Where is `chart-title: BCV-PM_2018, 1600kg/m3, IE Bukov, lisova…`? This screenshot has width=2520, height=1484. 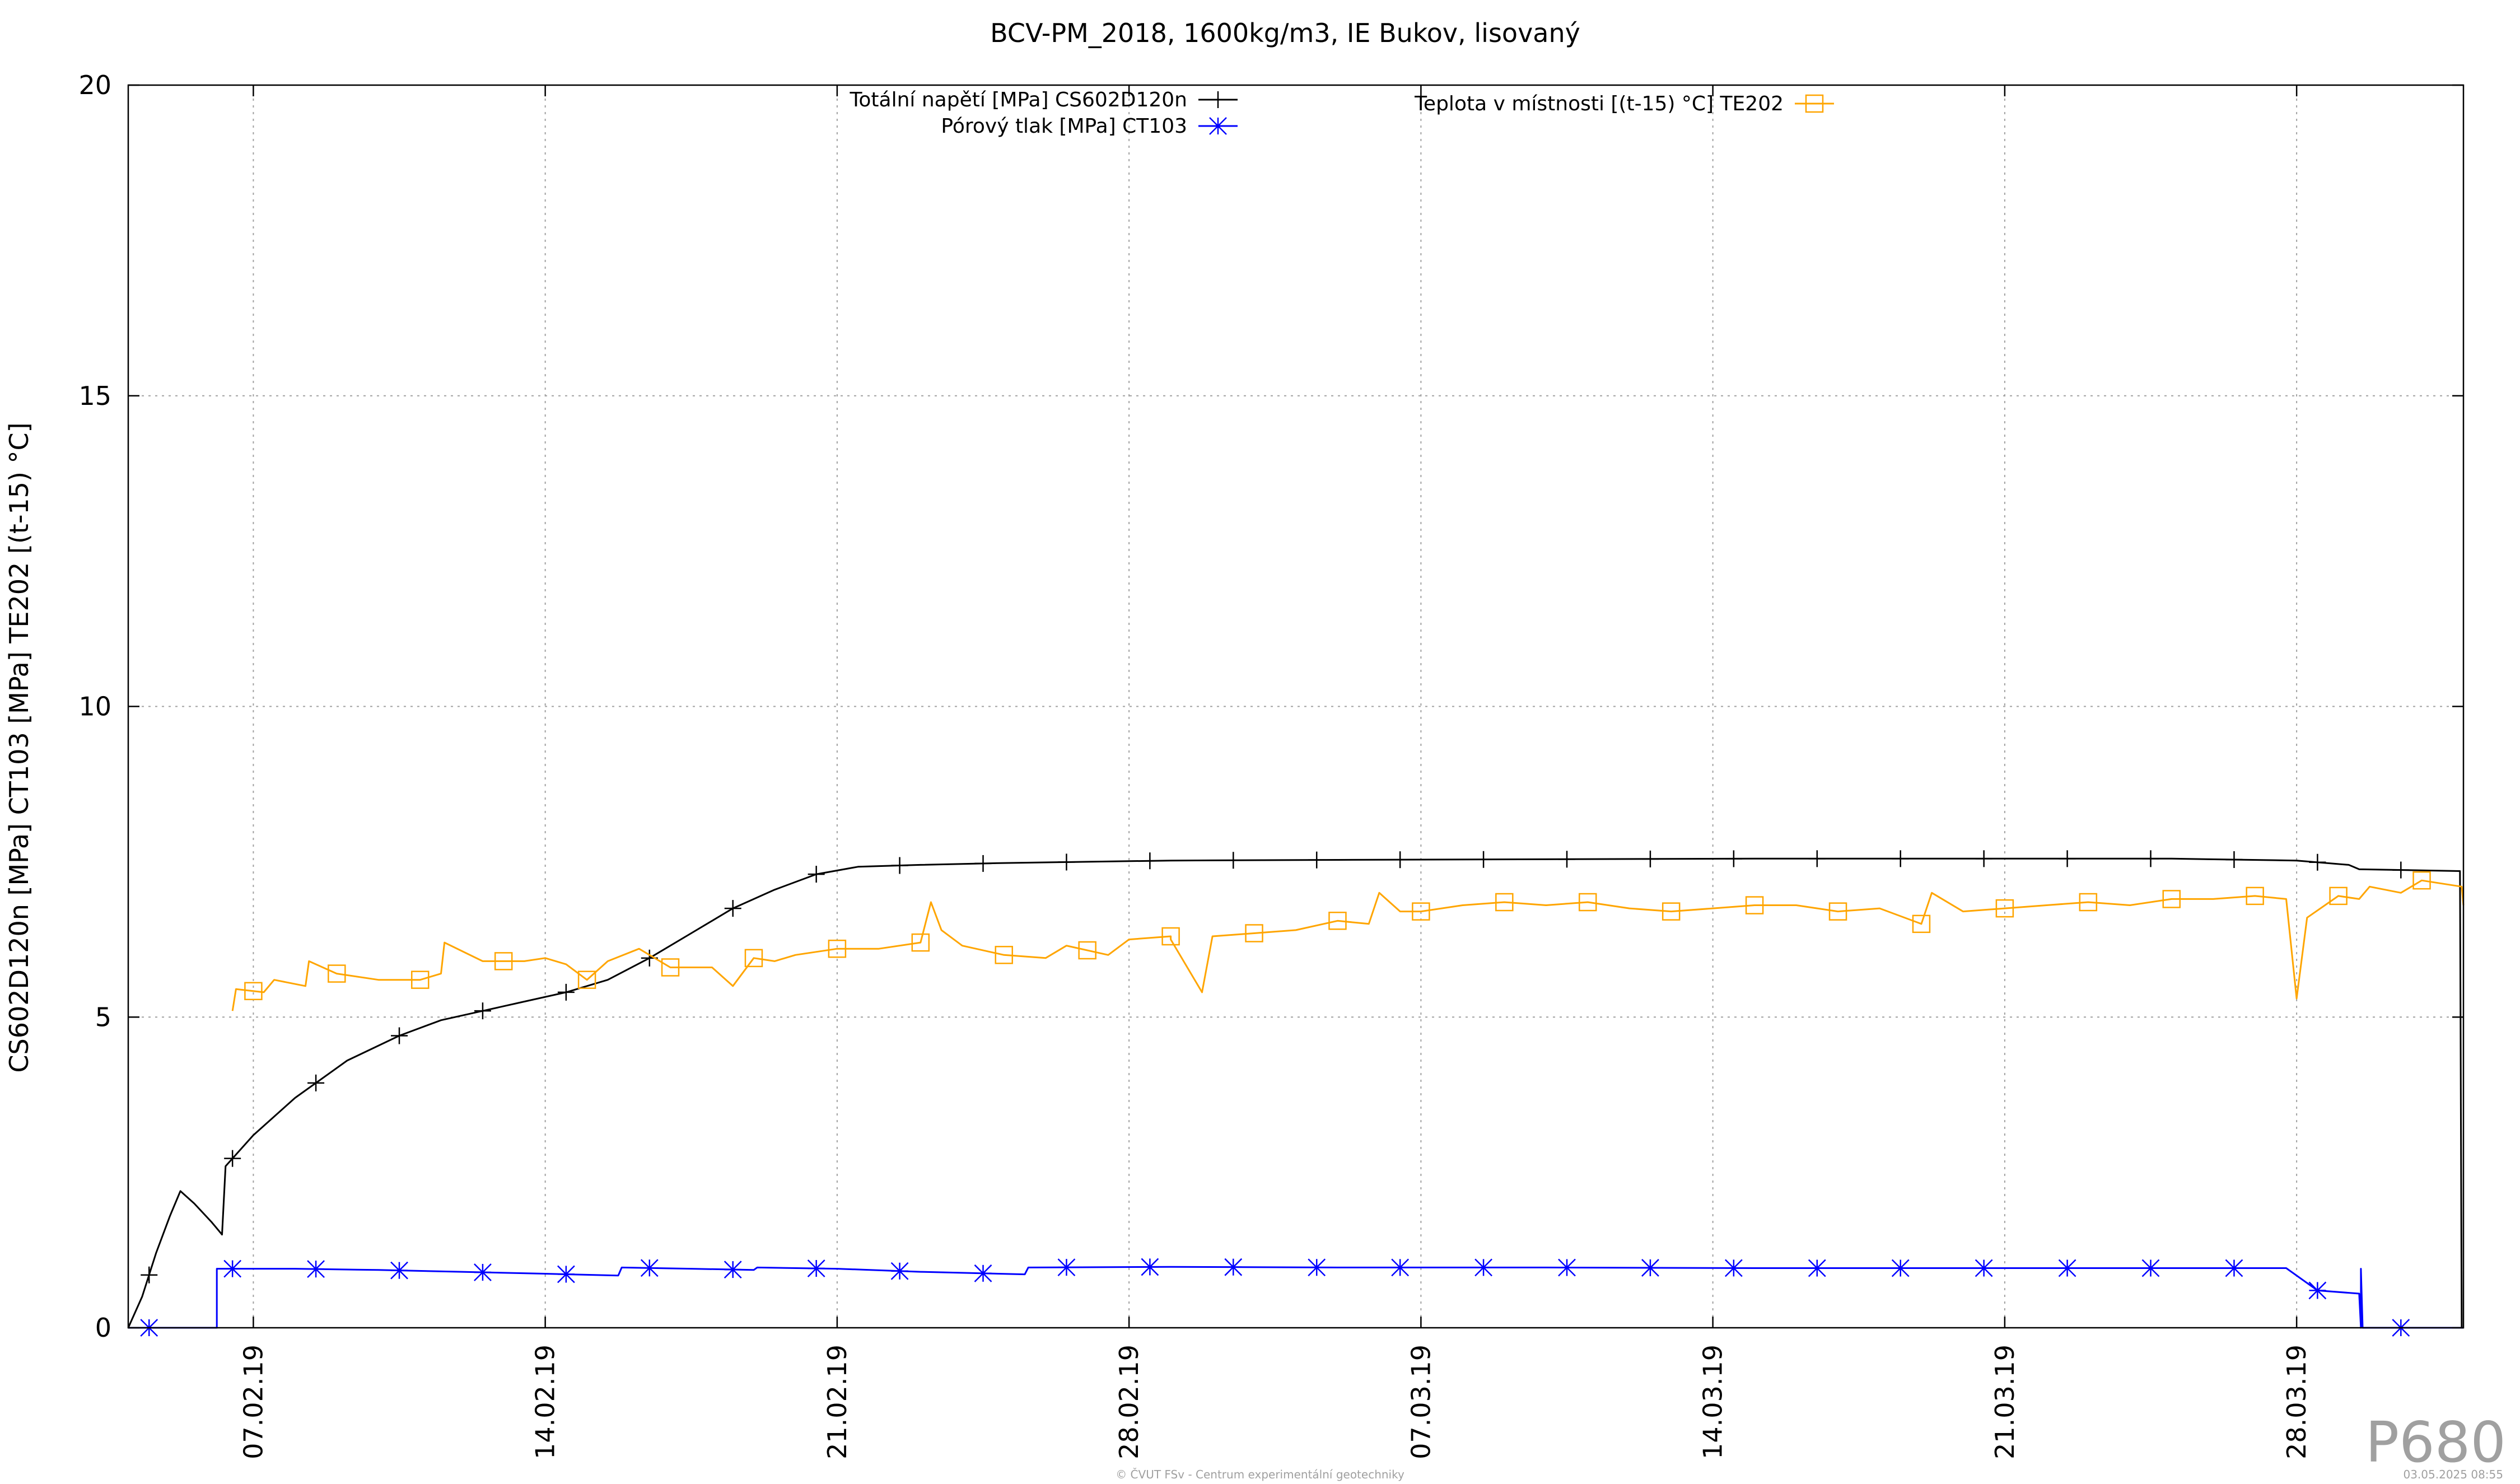
chart-title: BCV-PM_2018, 1600kg/m3, IE Bukov, lisova… is located at coordinates (1285, 33).